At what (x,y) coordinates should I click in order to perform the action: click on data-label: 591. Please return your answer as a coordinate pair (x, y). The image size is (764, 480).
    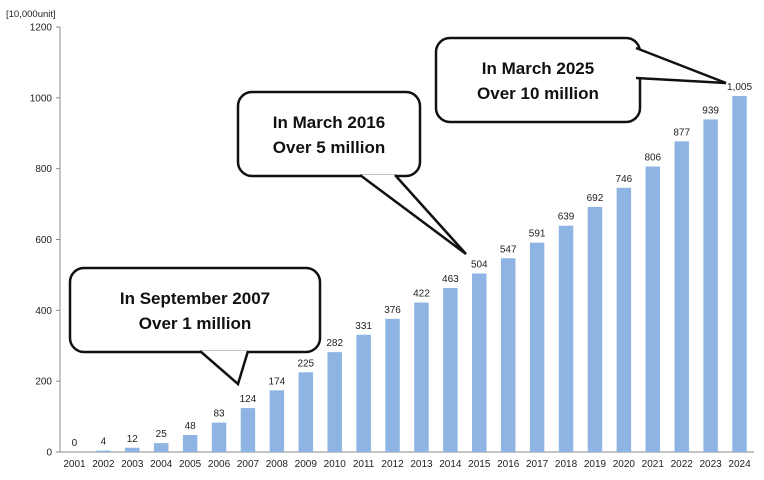
    Looking at the image, I should click on (537, 234).